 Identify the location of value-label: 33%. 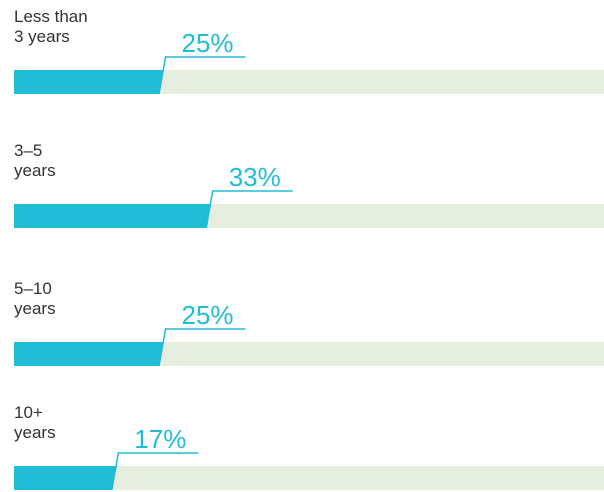
(255, 177).